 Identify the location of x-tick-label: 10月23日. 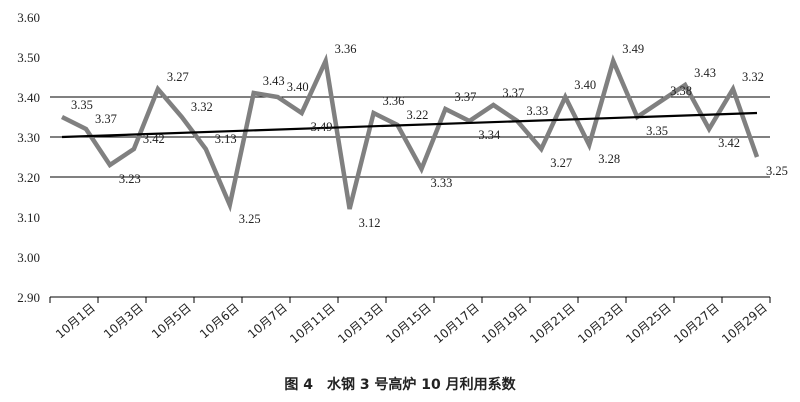
(600, 324).